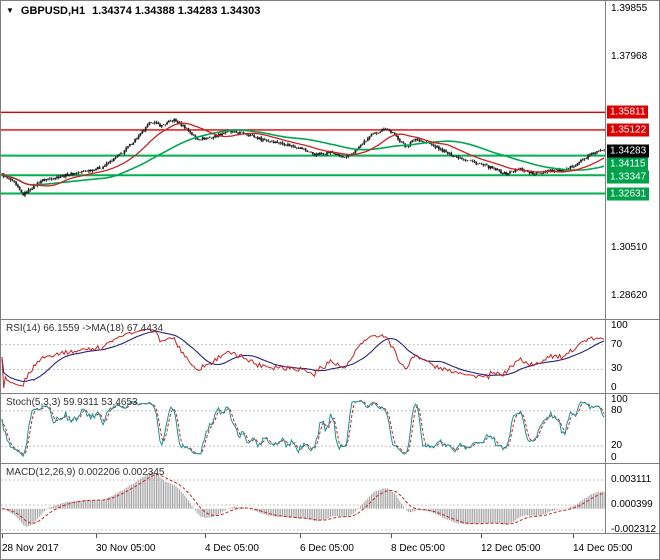  I want to click on stoch-signal-line, so click(303, 427).